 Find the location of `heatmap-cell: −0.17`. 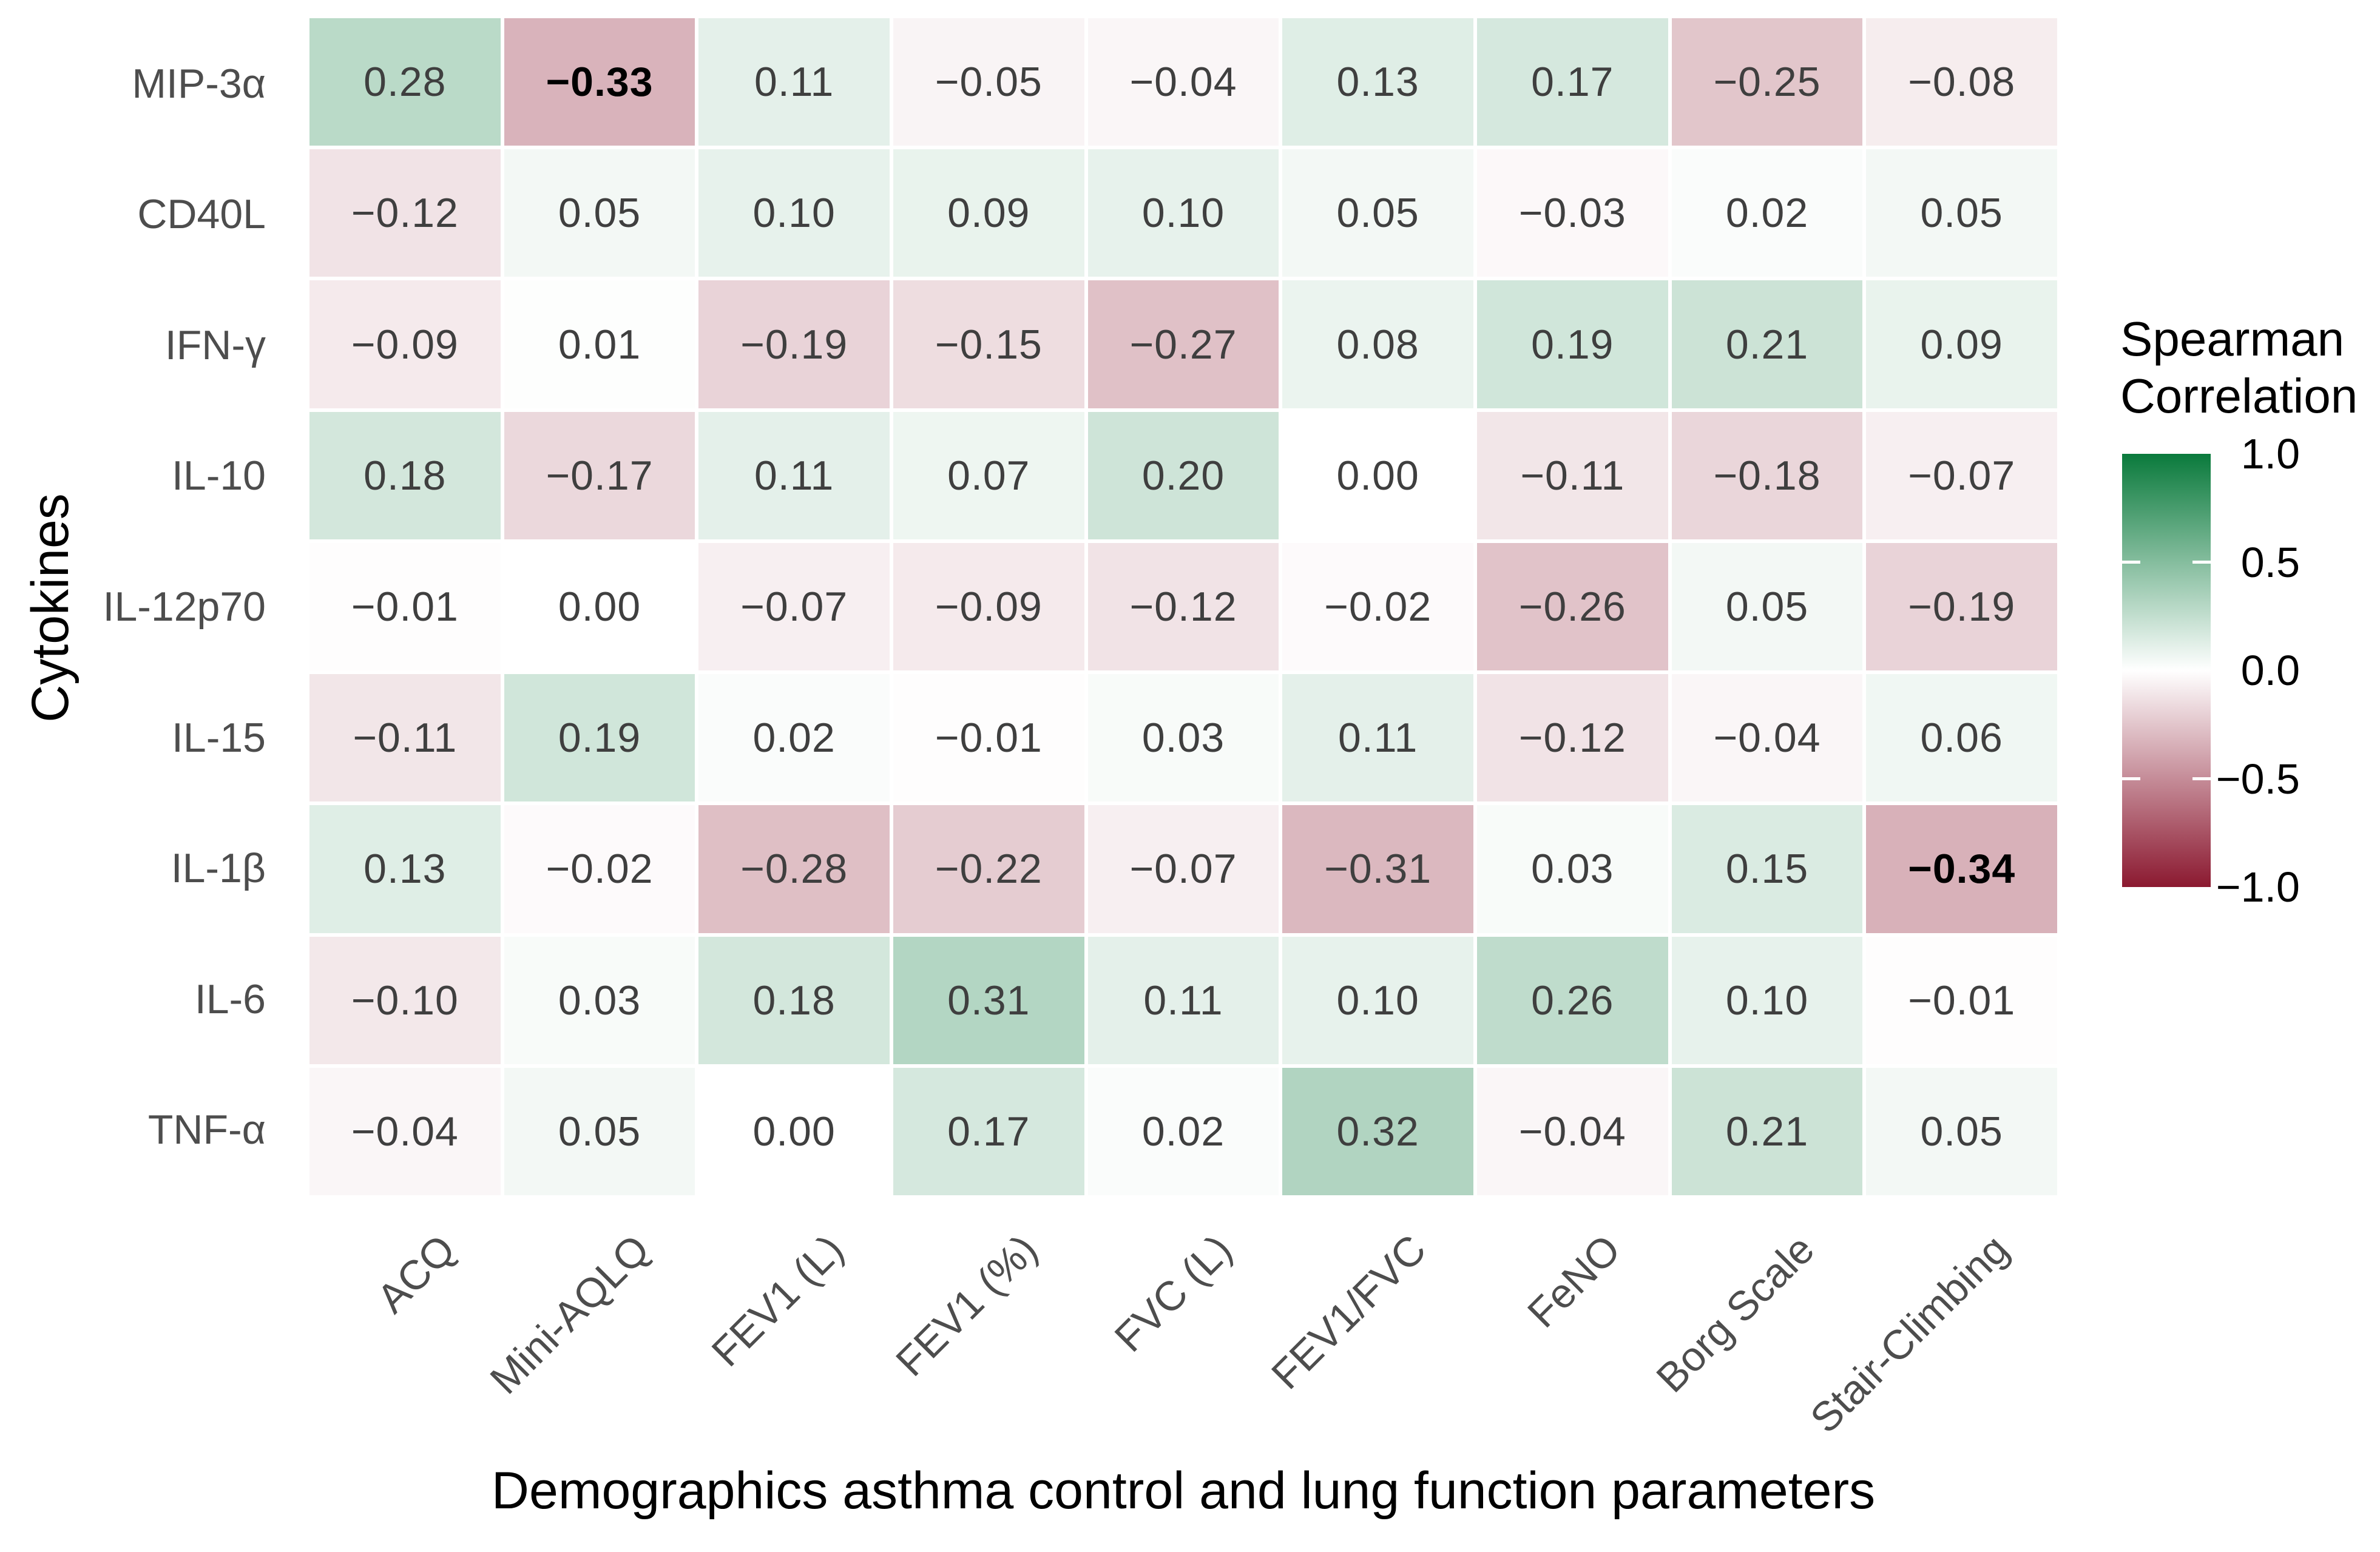

heatmap-cell: −0.17 is located at coordinates (599, 475).